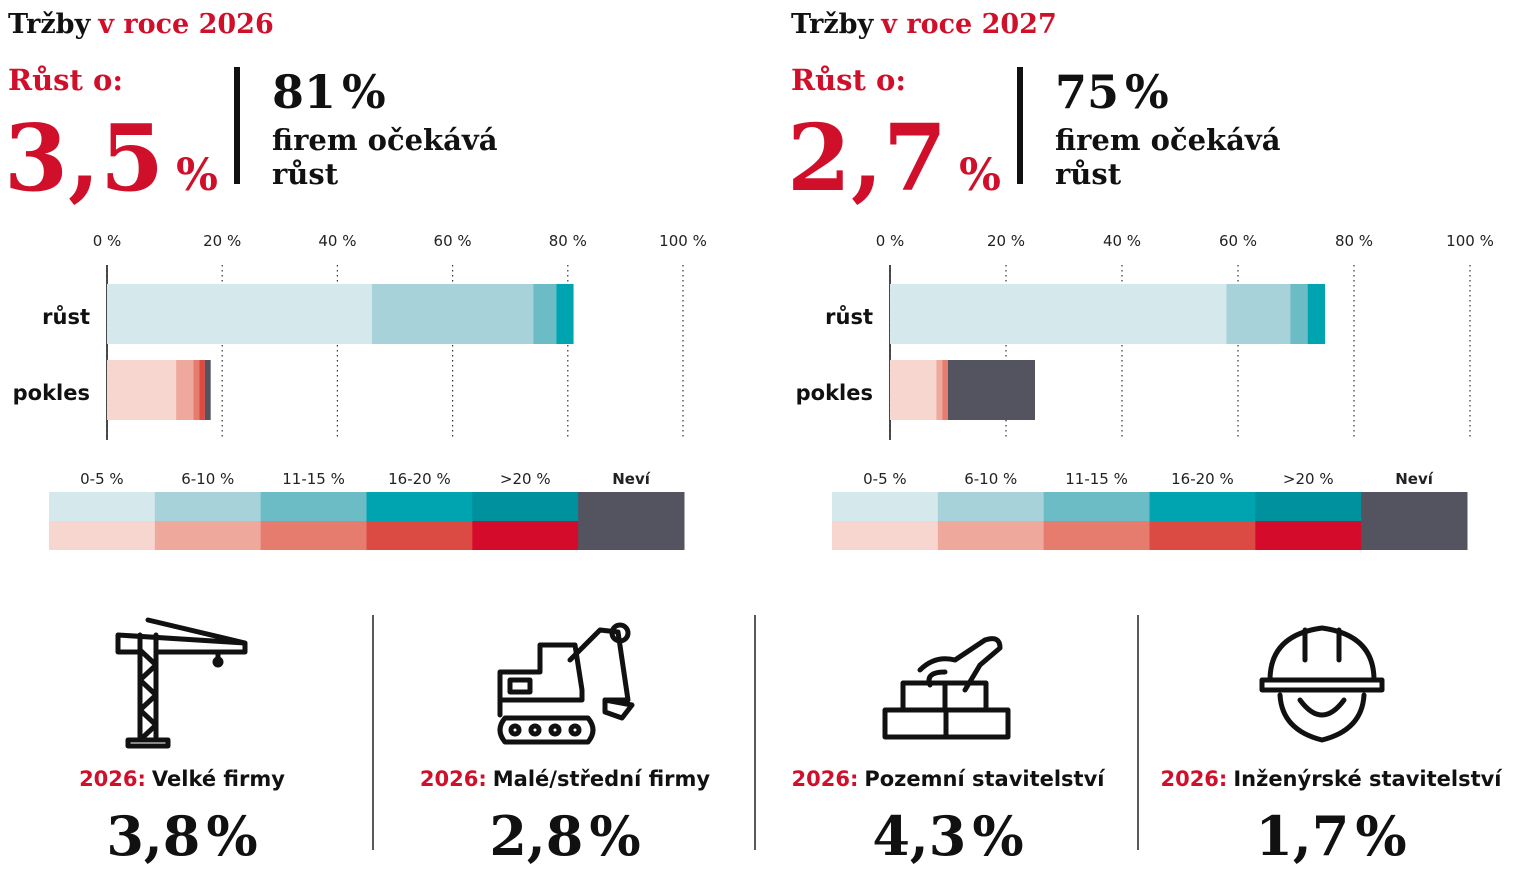 The width and height of the screenshot is (1523, 880). Describe the element at coordinates (602, 779) in the screenshot. I see `segment-label-part: Malé/střední firmy` at that location.